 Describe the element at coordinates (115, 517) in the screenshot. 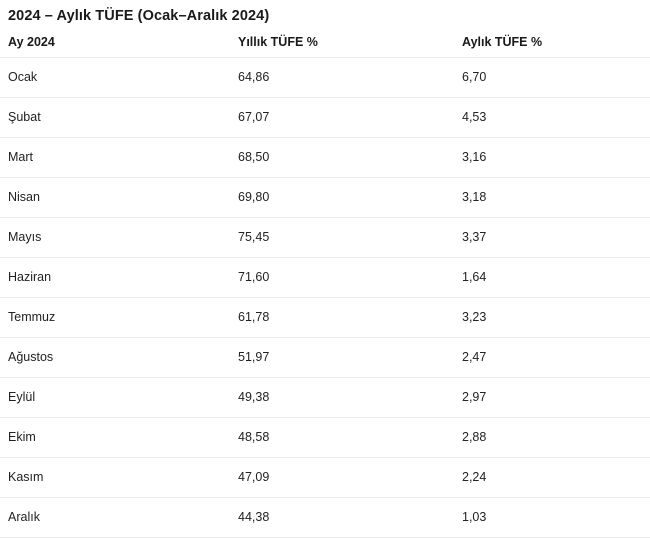

I see `month-cell: Aralık` at that location.